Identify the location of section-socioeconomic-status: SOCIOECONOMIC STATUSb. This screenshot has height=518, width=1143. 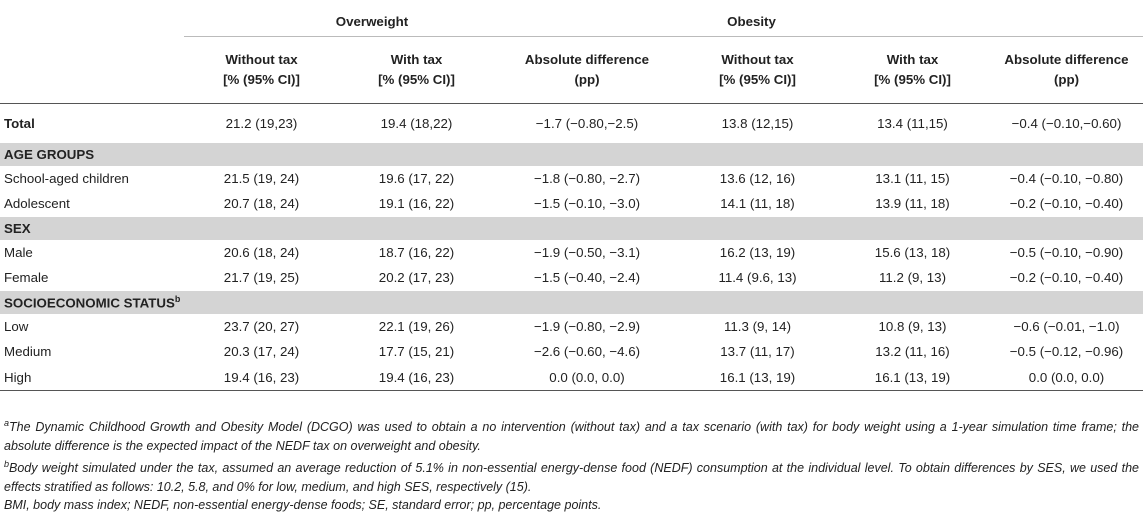
(571, 302).